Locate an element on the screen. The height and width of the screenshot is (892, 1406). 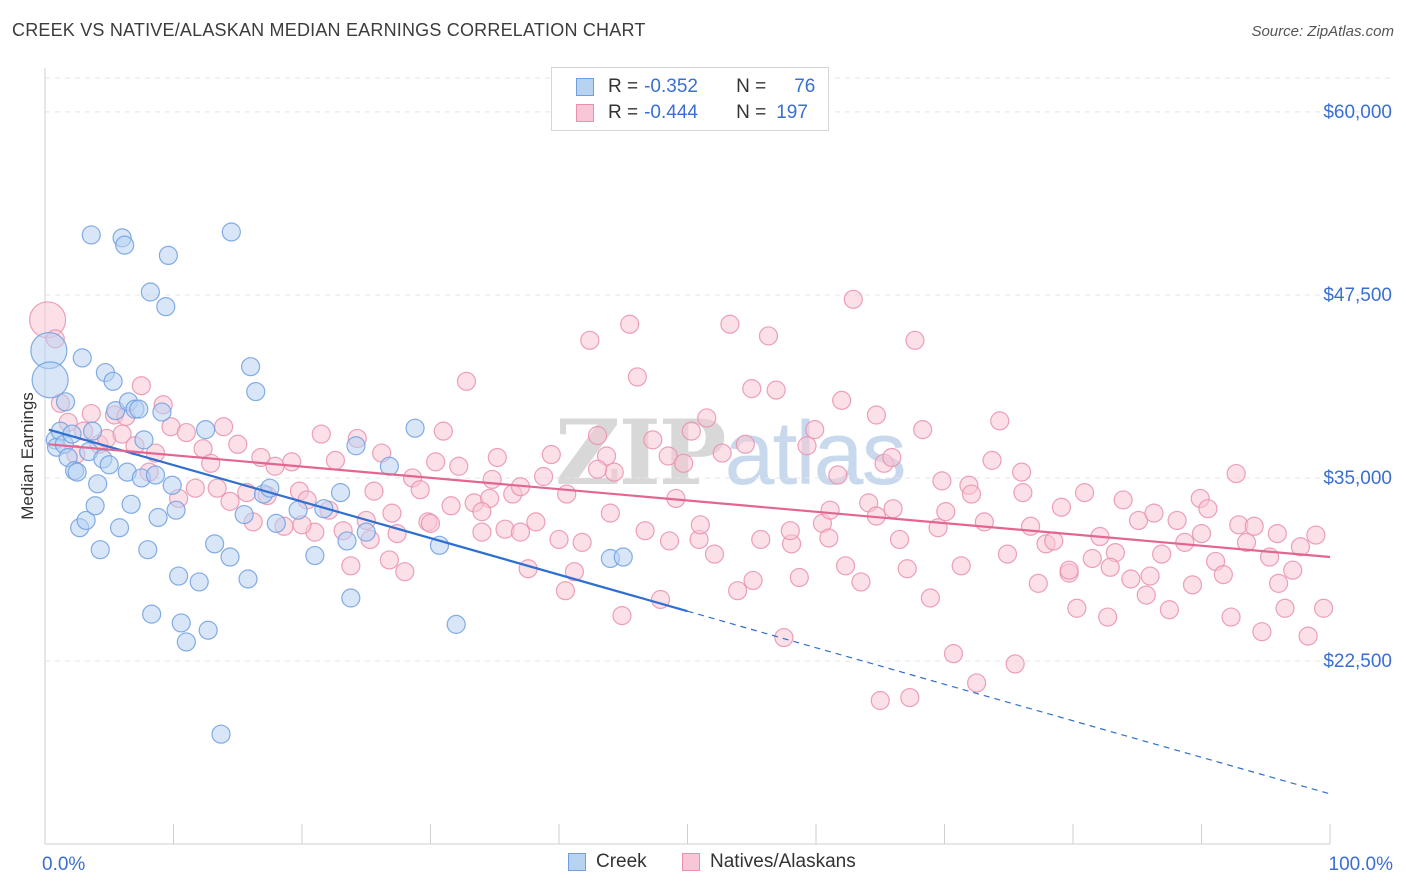
n-value: 197 is located at coordinates (792, 112).